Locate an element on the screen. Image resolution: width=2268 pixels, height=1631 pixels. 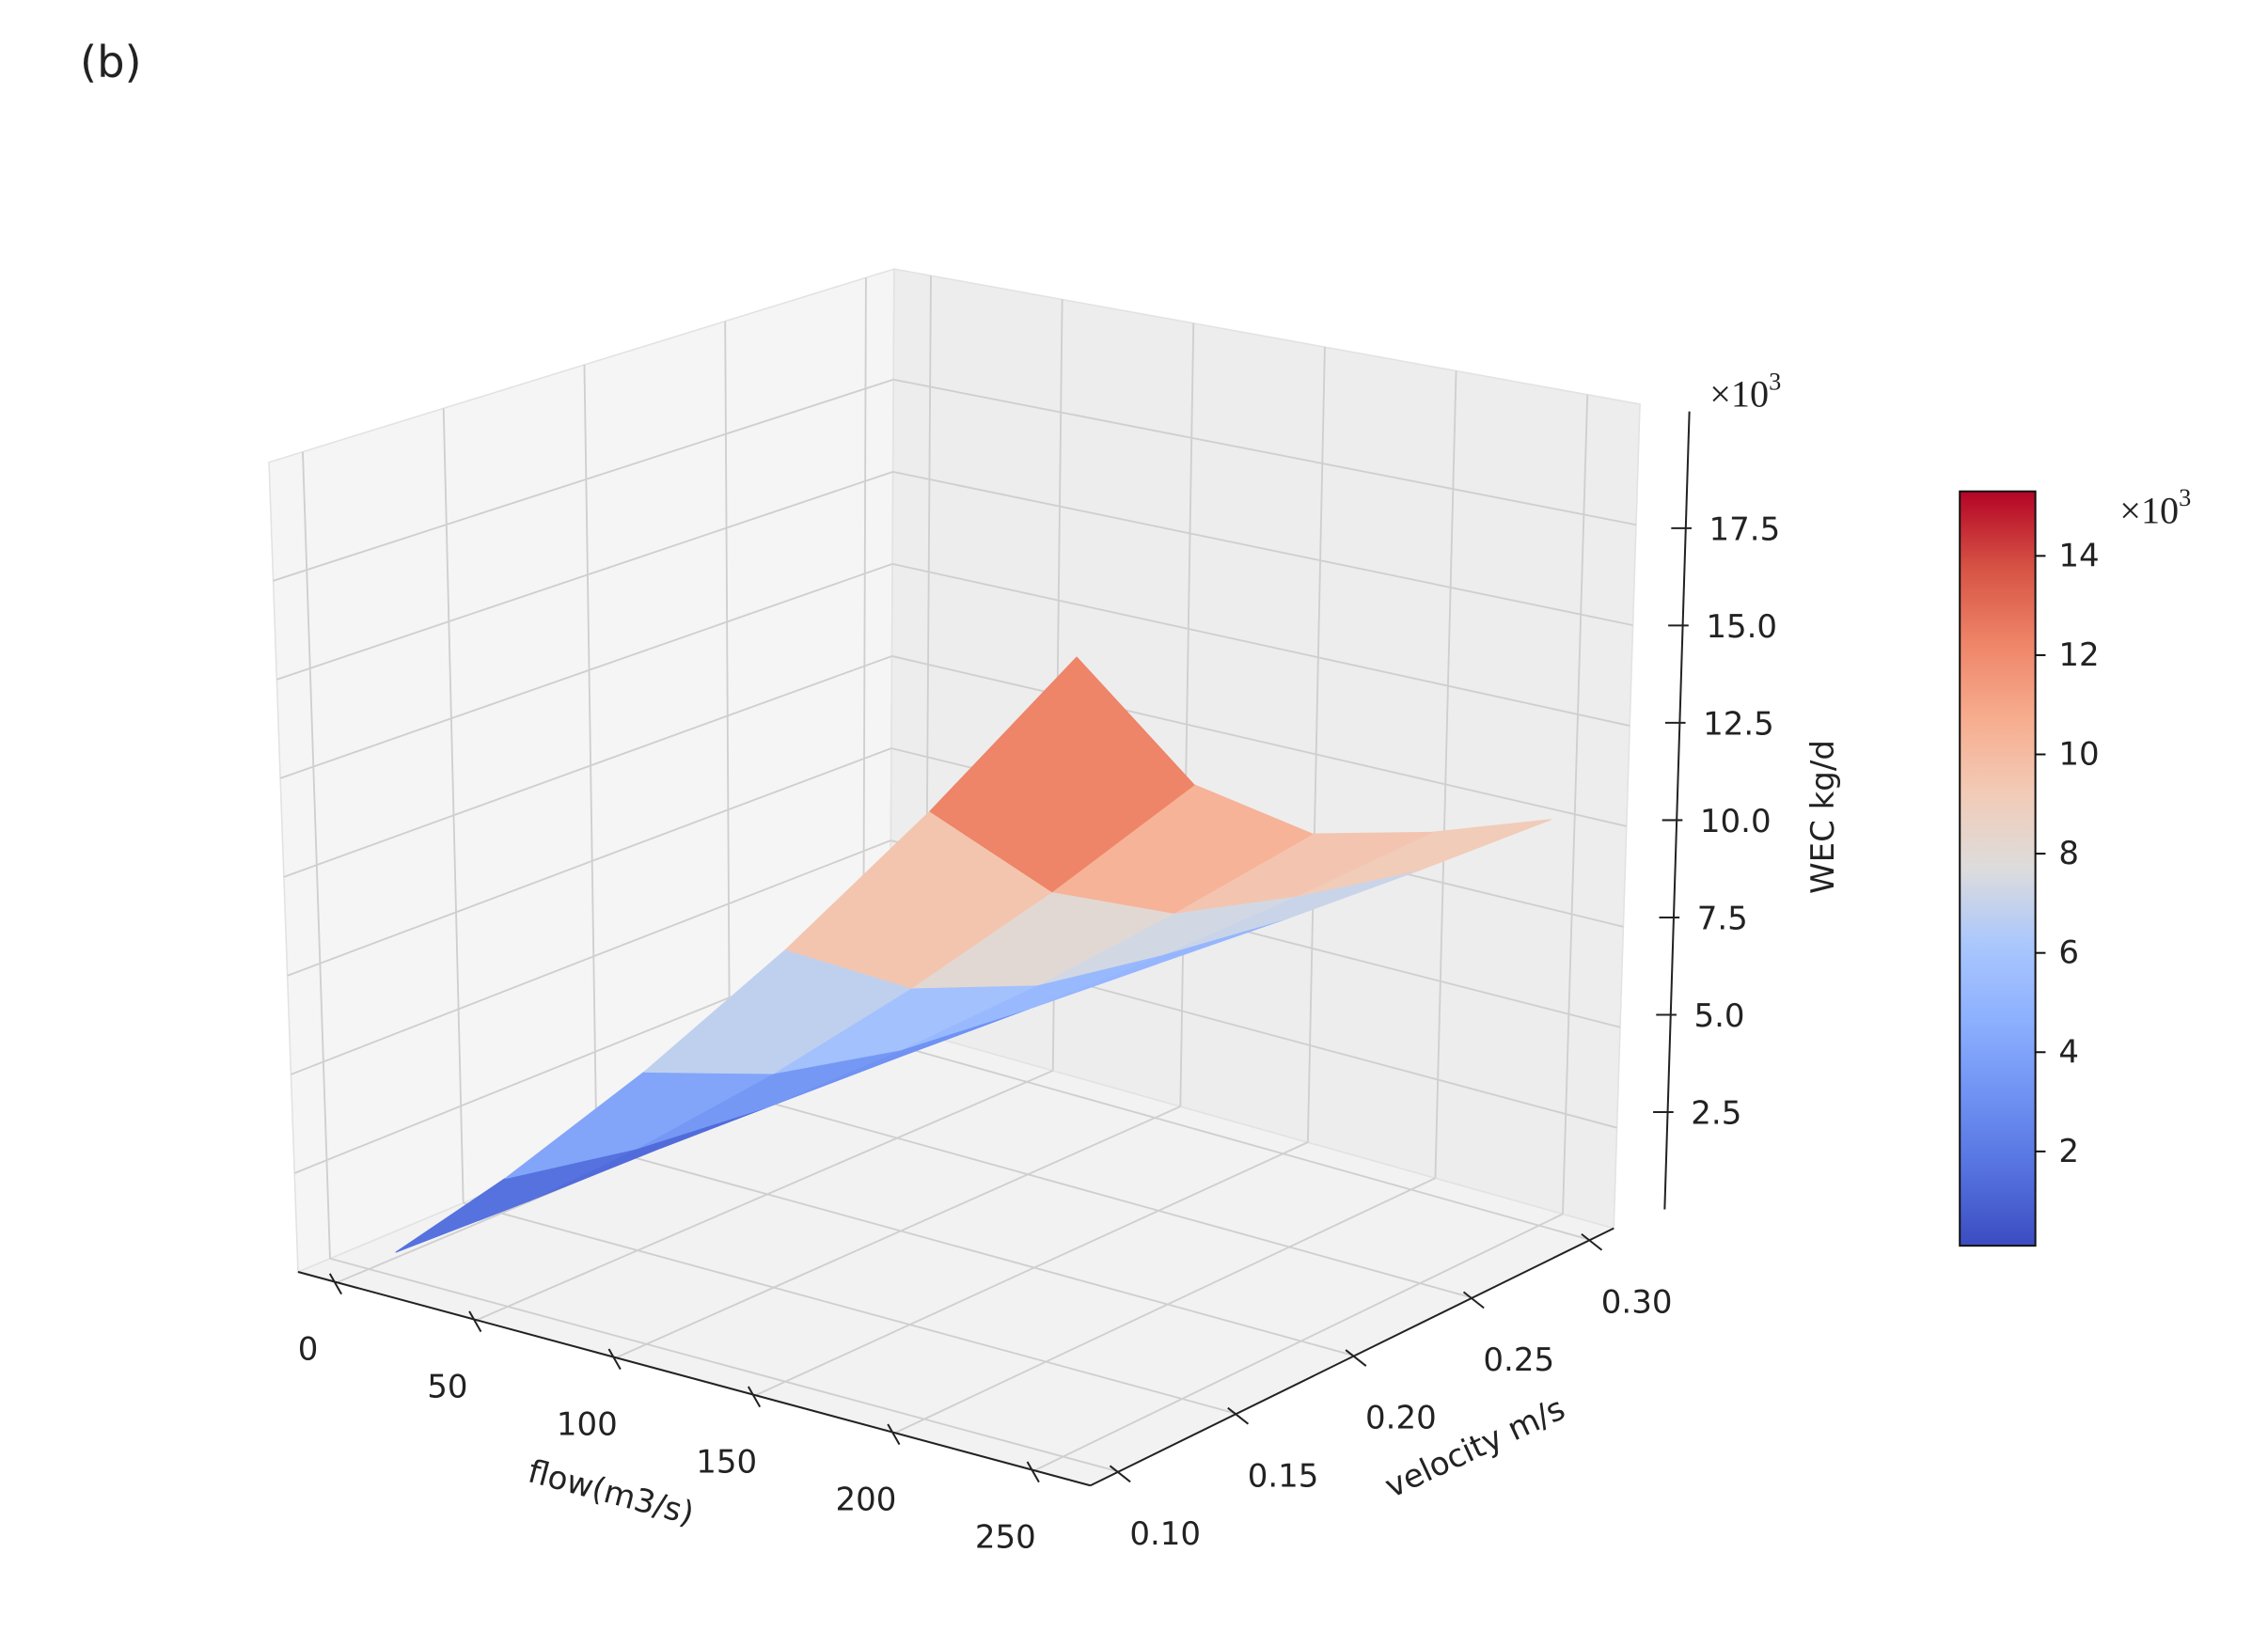
z-axis-label: WEC kg/d is located at coordinates (1823, 817).